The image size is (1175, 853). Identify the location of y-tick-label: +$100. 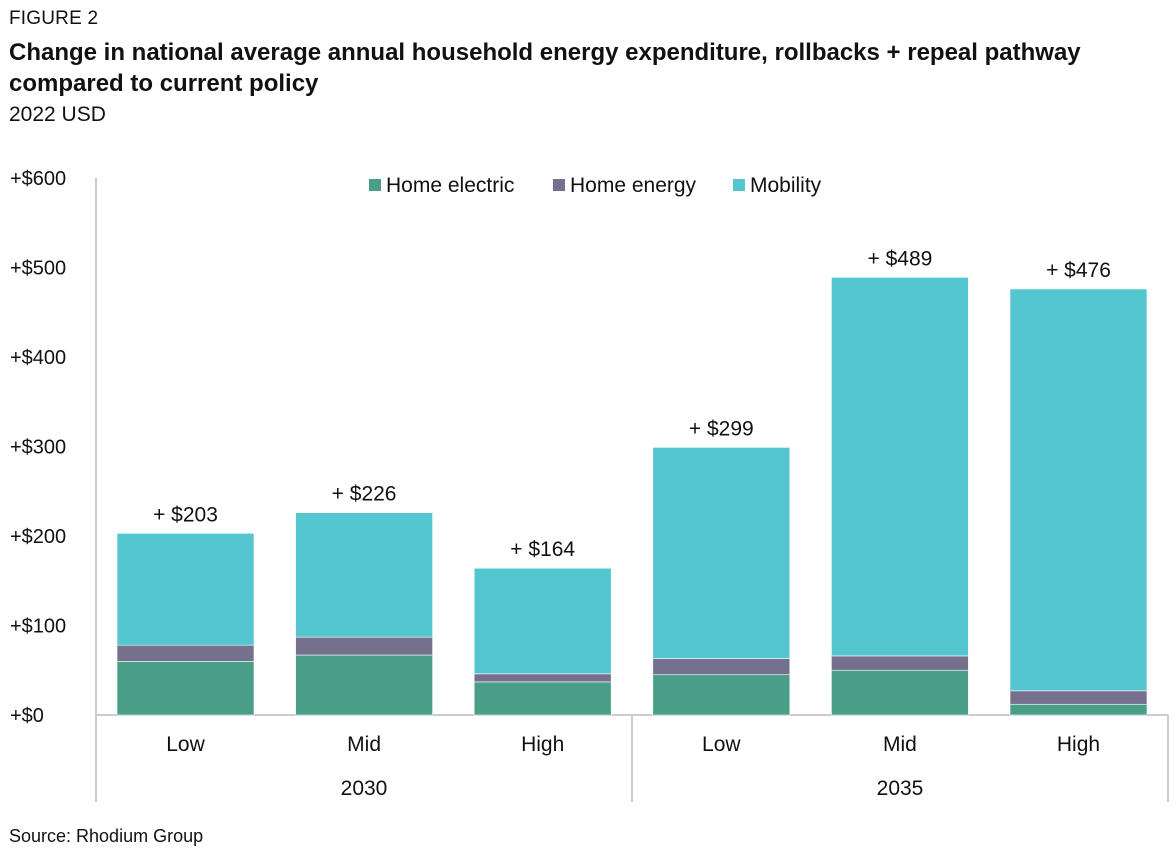
(38, 627).